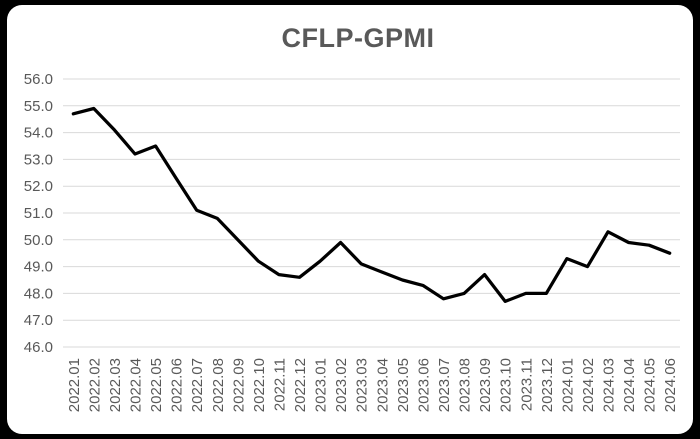  I want to click on y-axis-tick-label: 54.0, so click(38, 133).